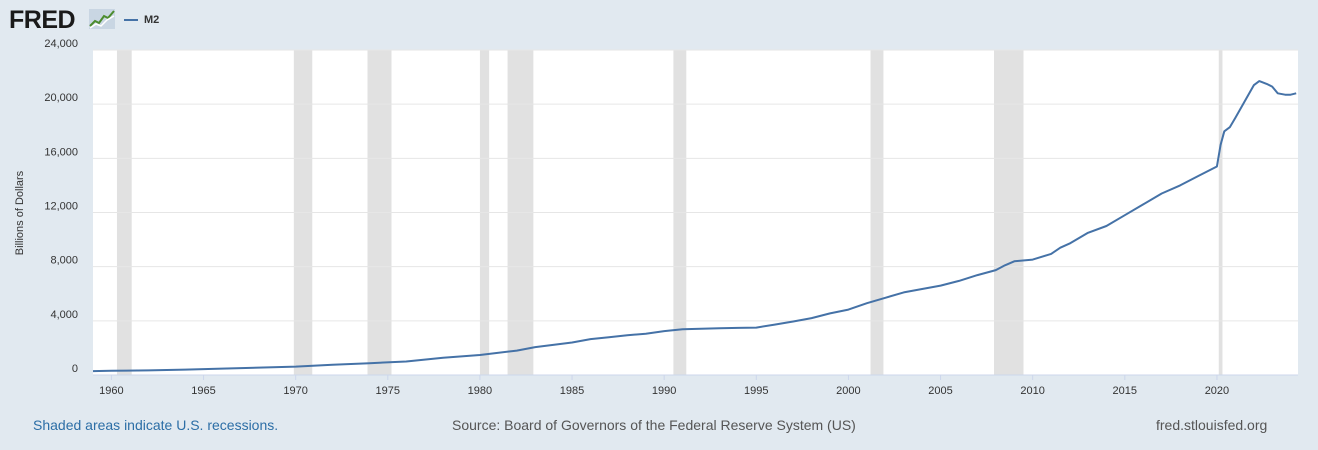 This screenshot has height=450, width=1318. What do you see at coordinates (61, 152) in the screenshot?
I see `y-tick-label: 16,000` at bounding box center [61, 152].